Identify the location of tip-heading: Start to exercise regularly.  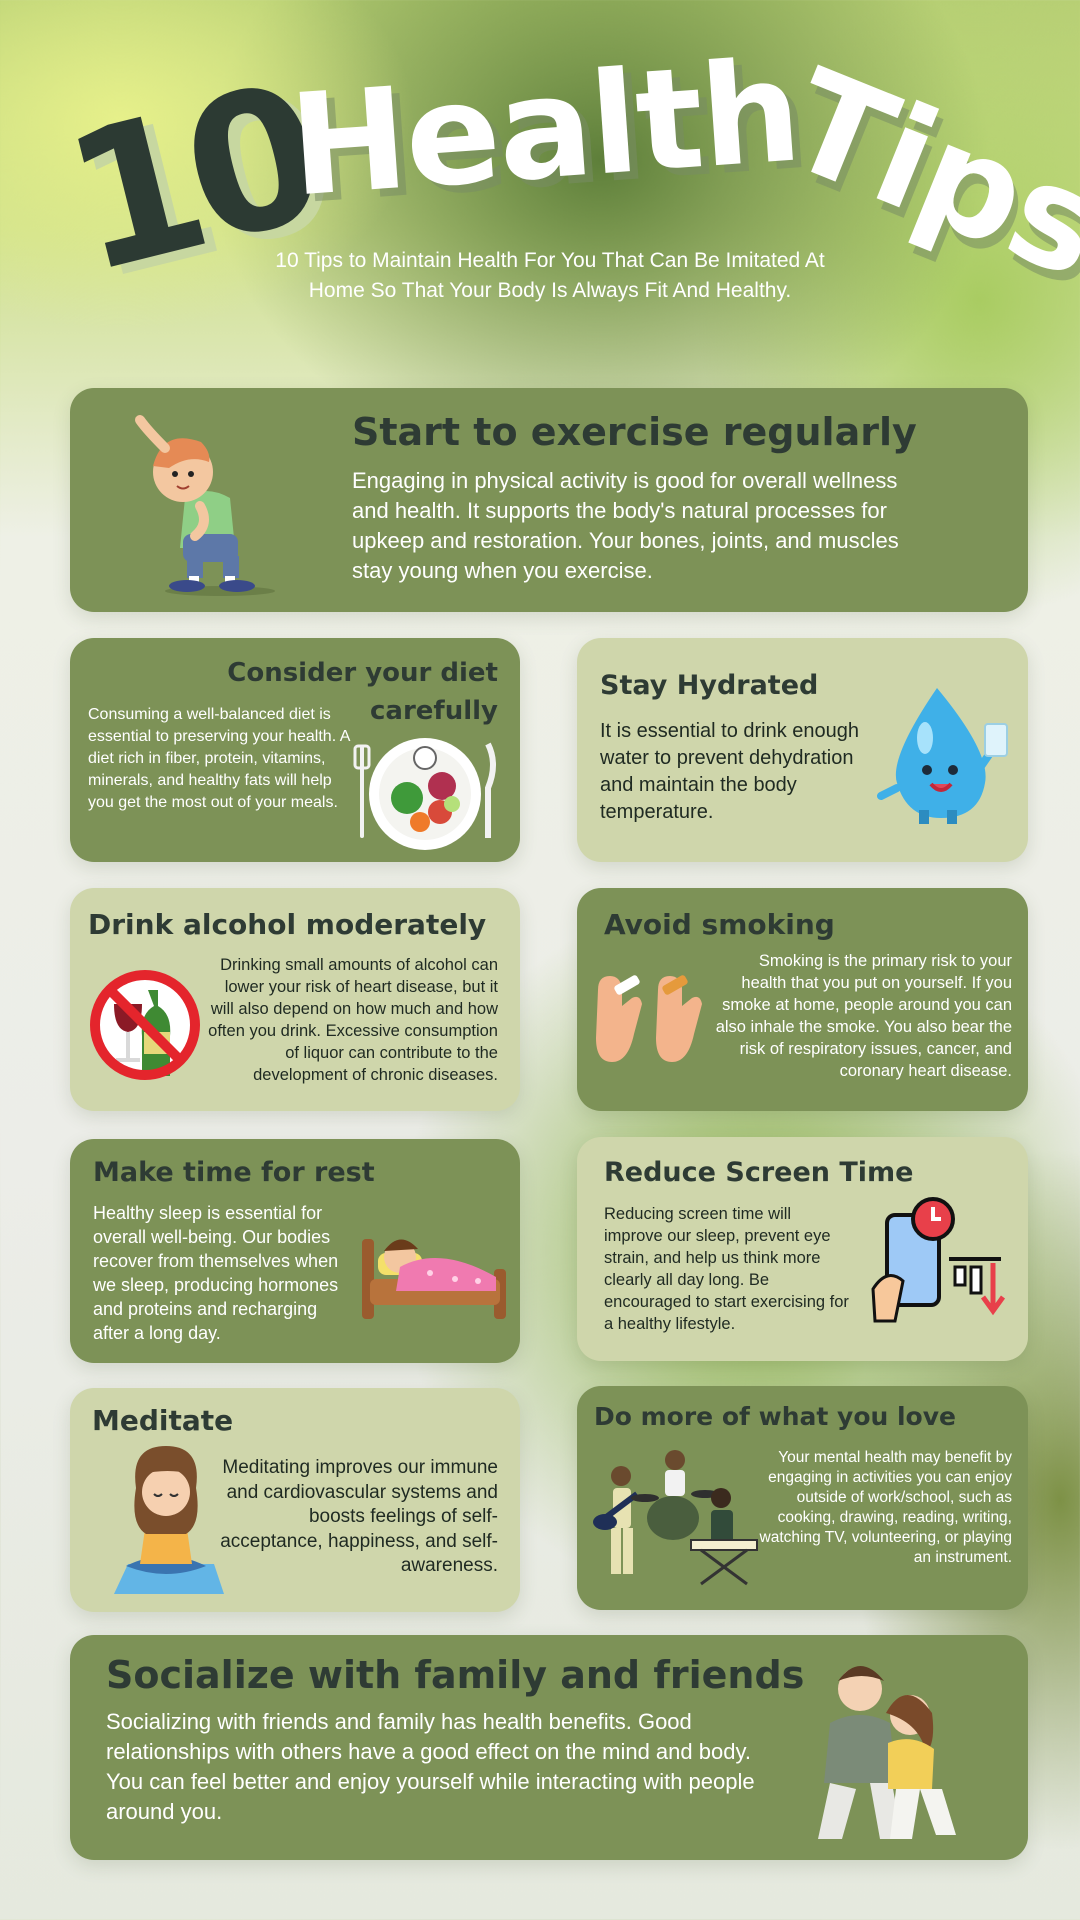
(634, 432).